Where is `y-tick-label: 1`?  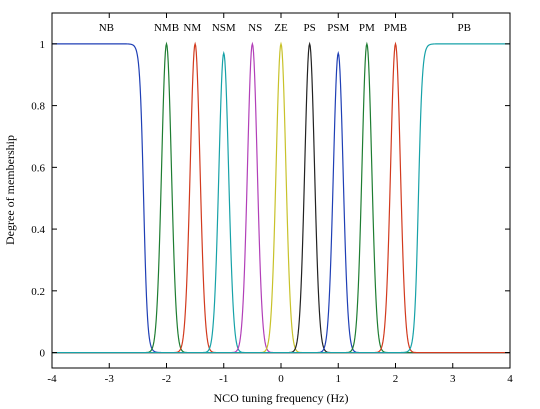 y-tick-label: 1 is located at coordinates (43, 45).